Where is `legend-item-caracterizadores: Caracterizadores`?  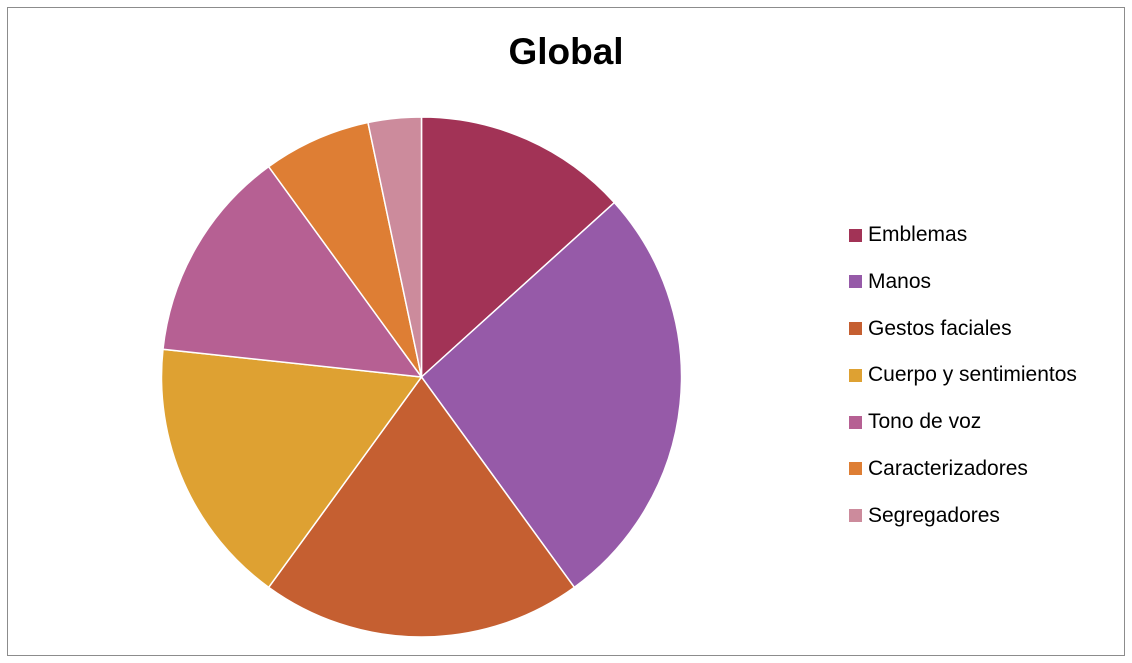
legend-item-caracterizadores: Caracterizadores is located at coordinates (984, 469).